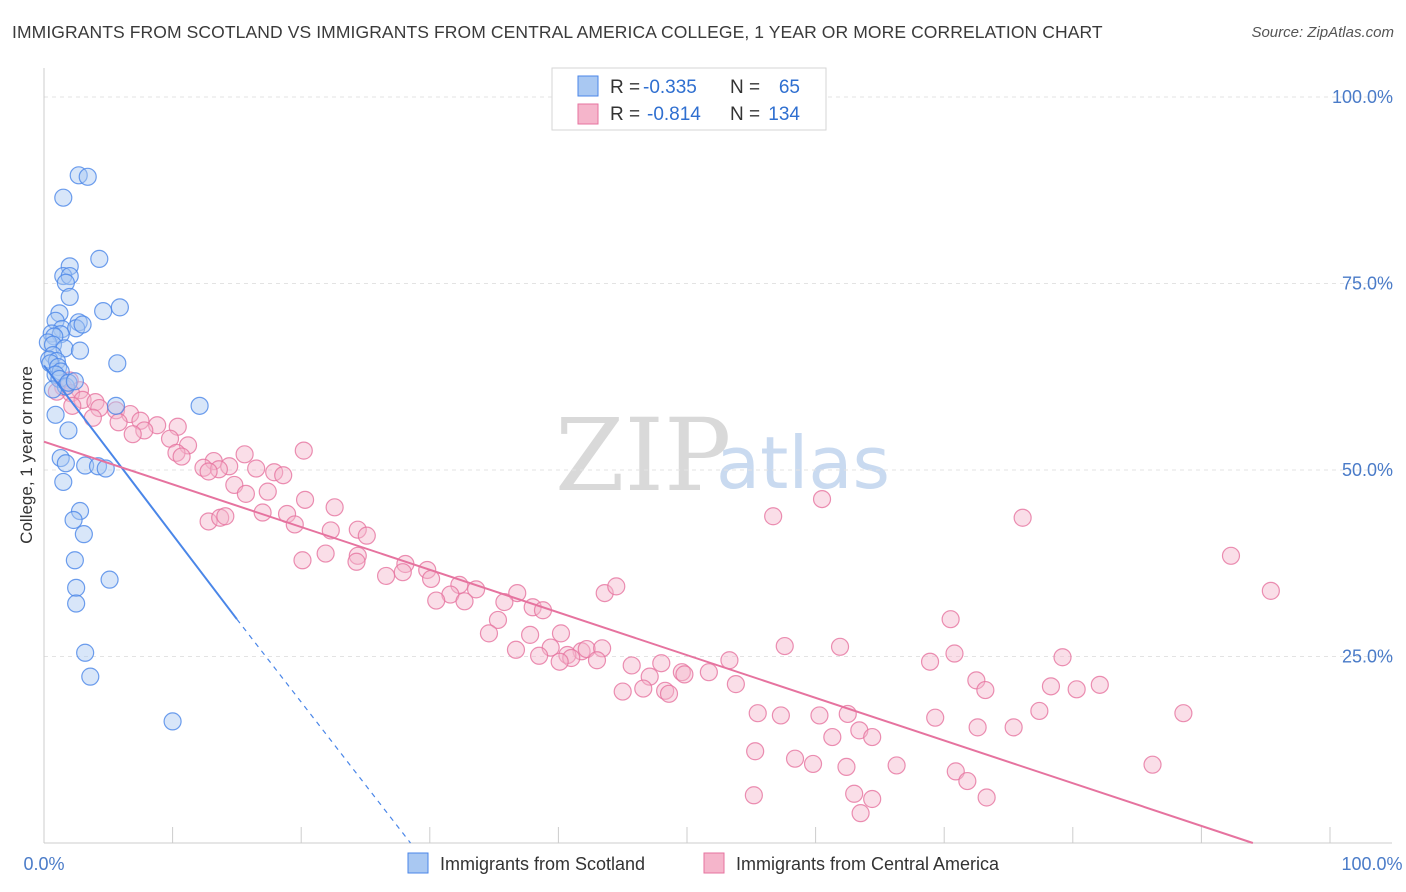  I want to click on trend-line-scotland-extension, so click(323, 731).